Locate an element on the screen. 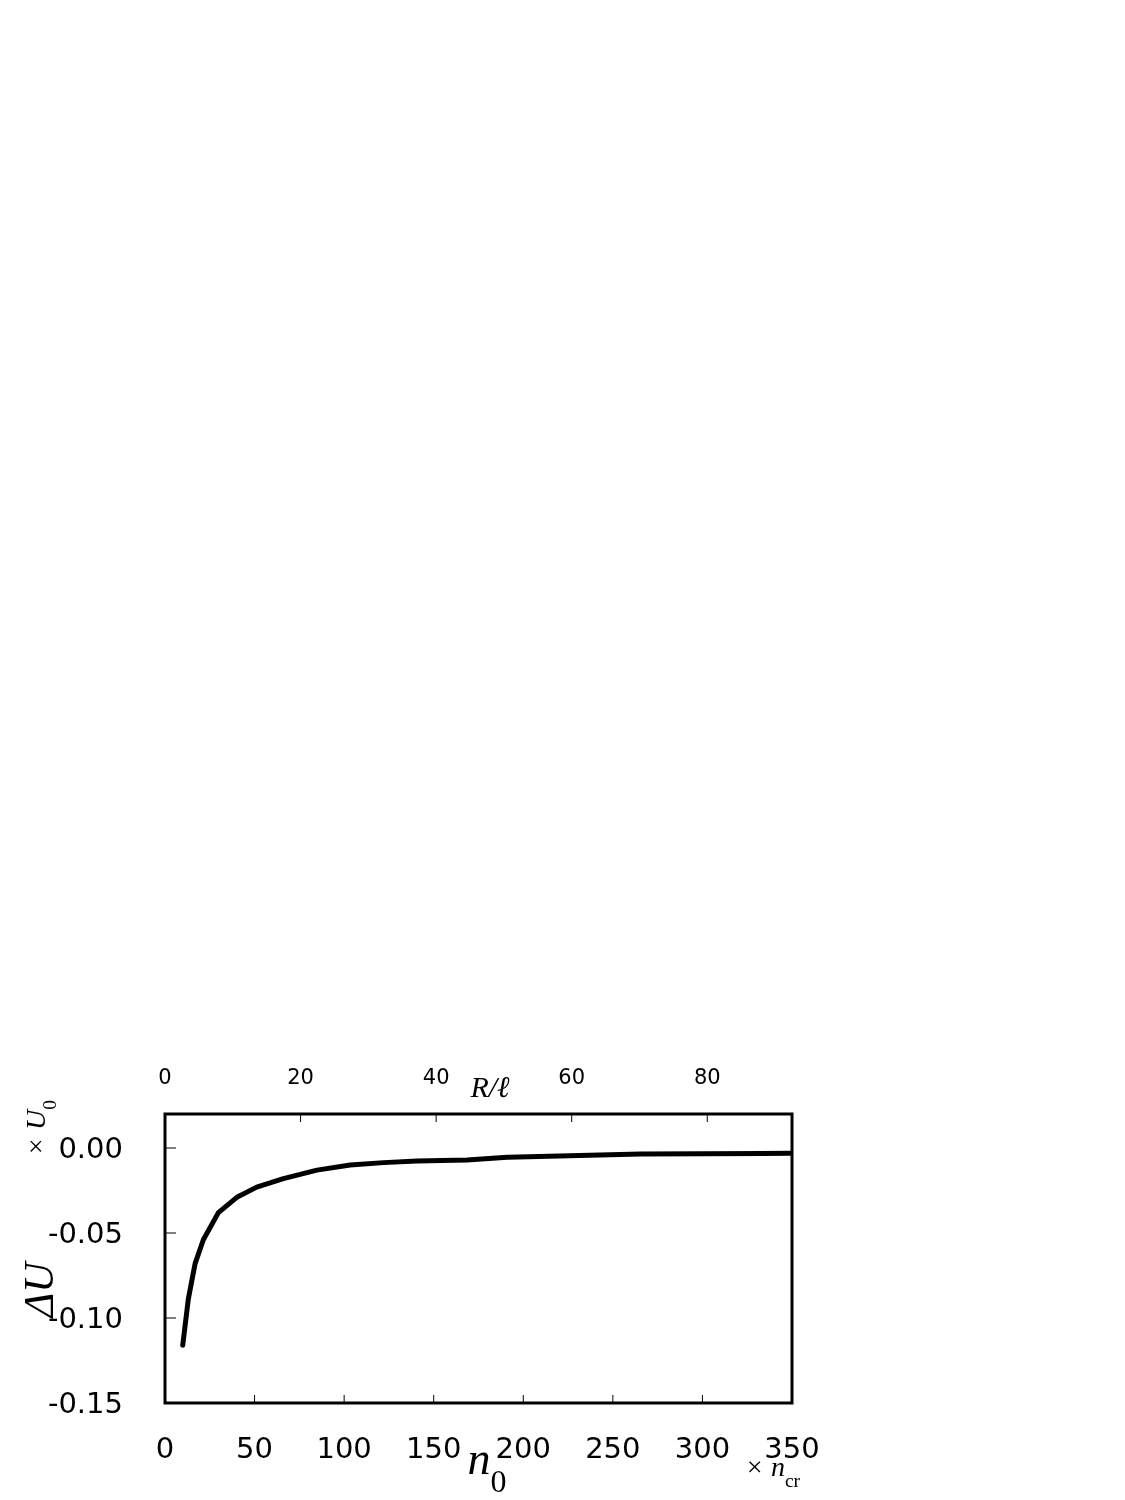 The image size is (1125, 1500). x-tick-label: 0 is located at coordinates (165, 1448).